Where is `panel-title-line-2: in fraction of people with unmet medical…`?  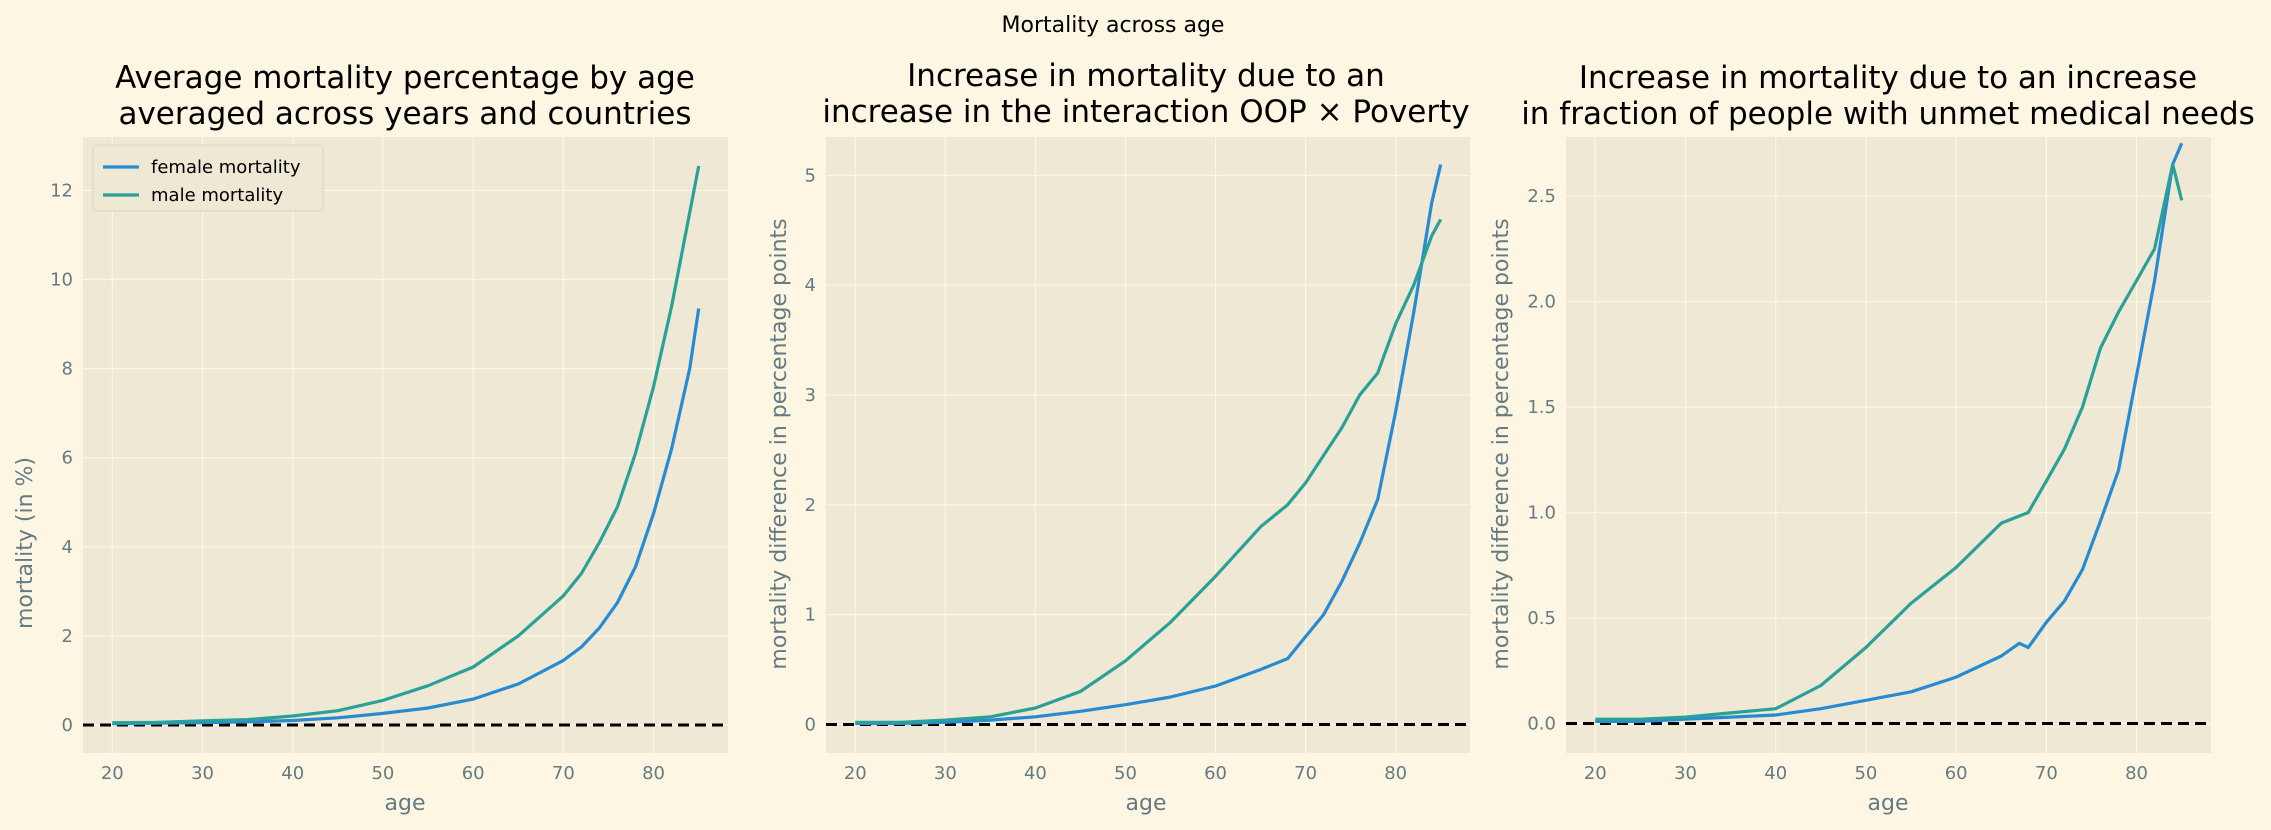
panel-title-line-2: in fraction of people with unmet medical… is located at coordinates (1888, 114).